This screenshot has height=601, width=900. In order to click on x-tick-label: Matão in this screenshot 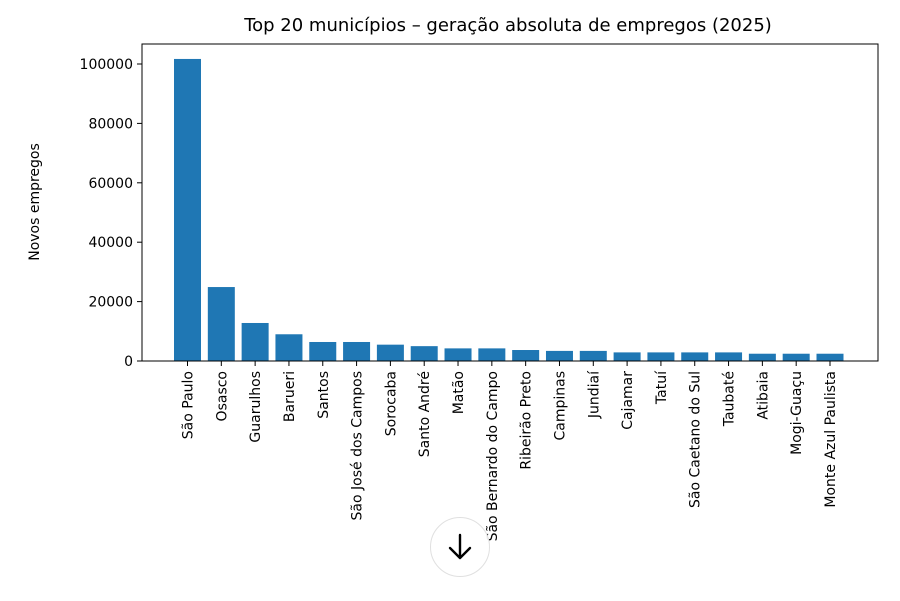, I will do `click(459, 392)`.